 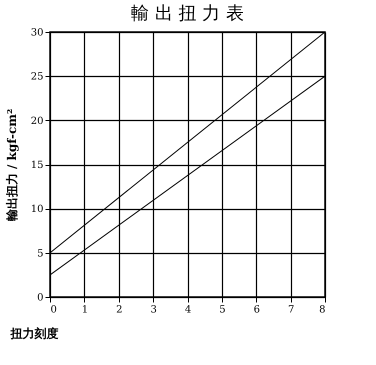 What do you see at coordinates (37, 165) in the screenshot?
I see `y-tick-label: 15` at bounding box center [37, 165].